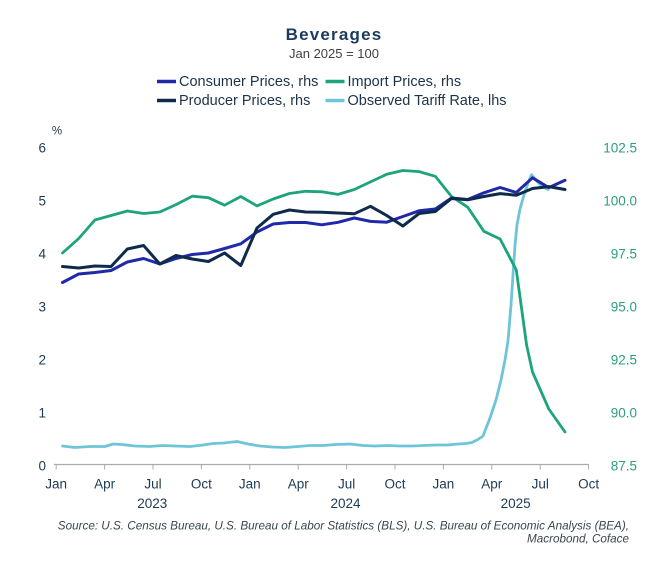 This screenshot has width=669, height=565. What do you see at coordinates (152, 503) in the screenshot?
I see `svg-text: 2023` at bounding box center [152, 503].